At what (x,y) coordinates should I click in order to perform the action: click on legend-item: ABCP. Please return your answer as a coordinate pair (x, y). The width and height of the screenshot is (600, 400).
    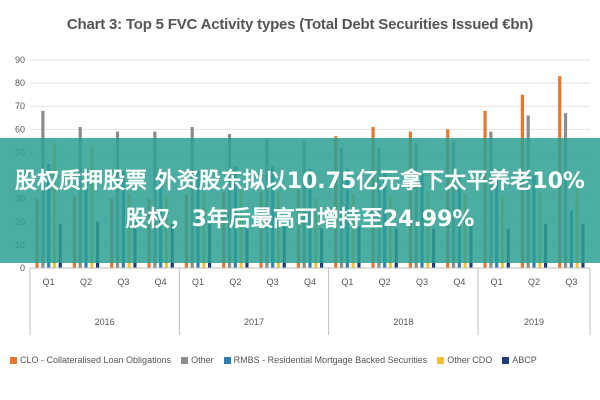
    Looking at the image, I should click on (519, 360).